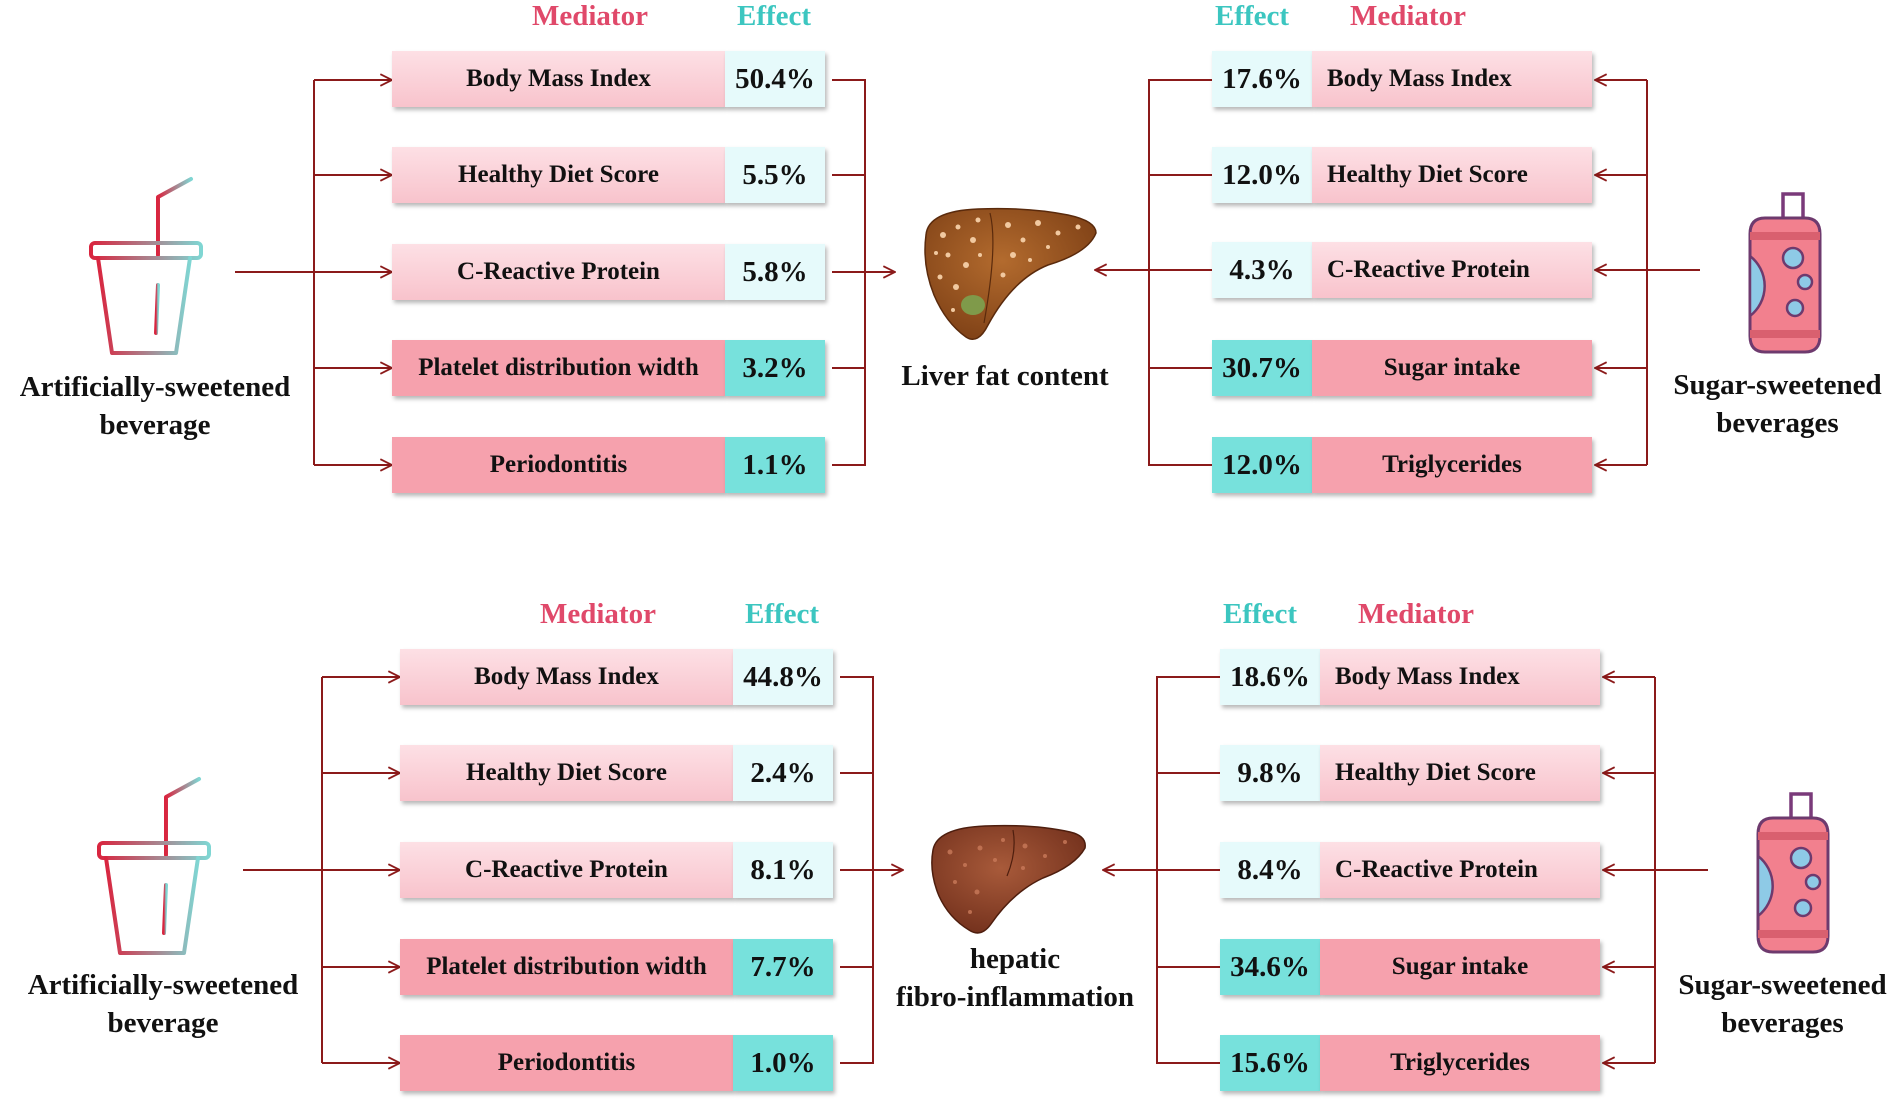  What do you see at coordinates (783, 870) in the screenshot?
I see `effect-box: 8.1%` at bounding box center [783, 870].